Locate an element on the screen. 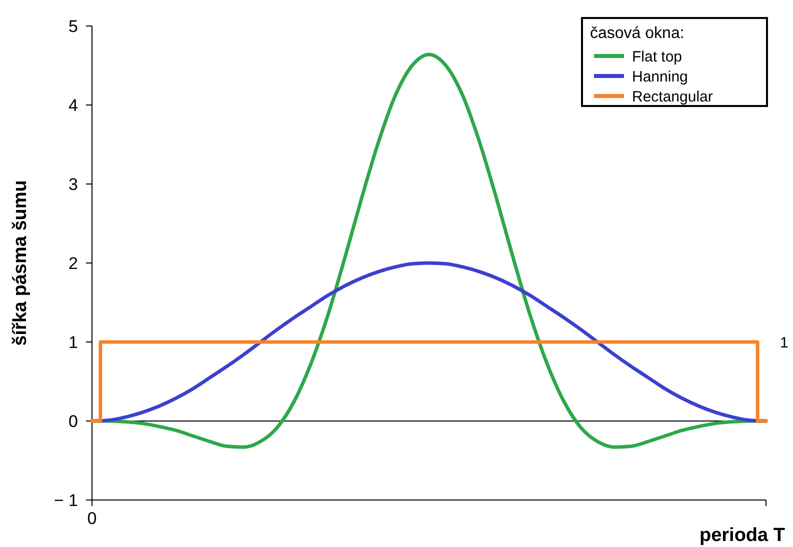  legend-label: Rectangular is located at coordinates (672, 97).